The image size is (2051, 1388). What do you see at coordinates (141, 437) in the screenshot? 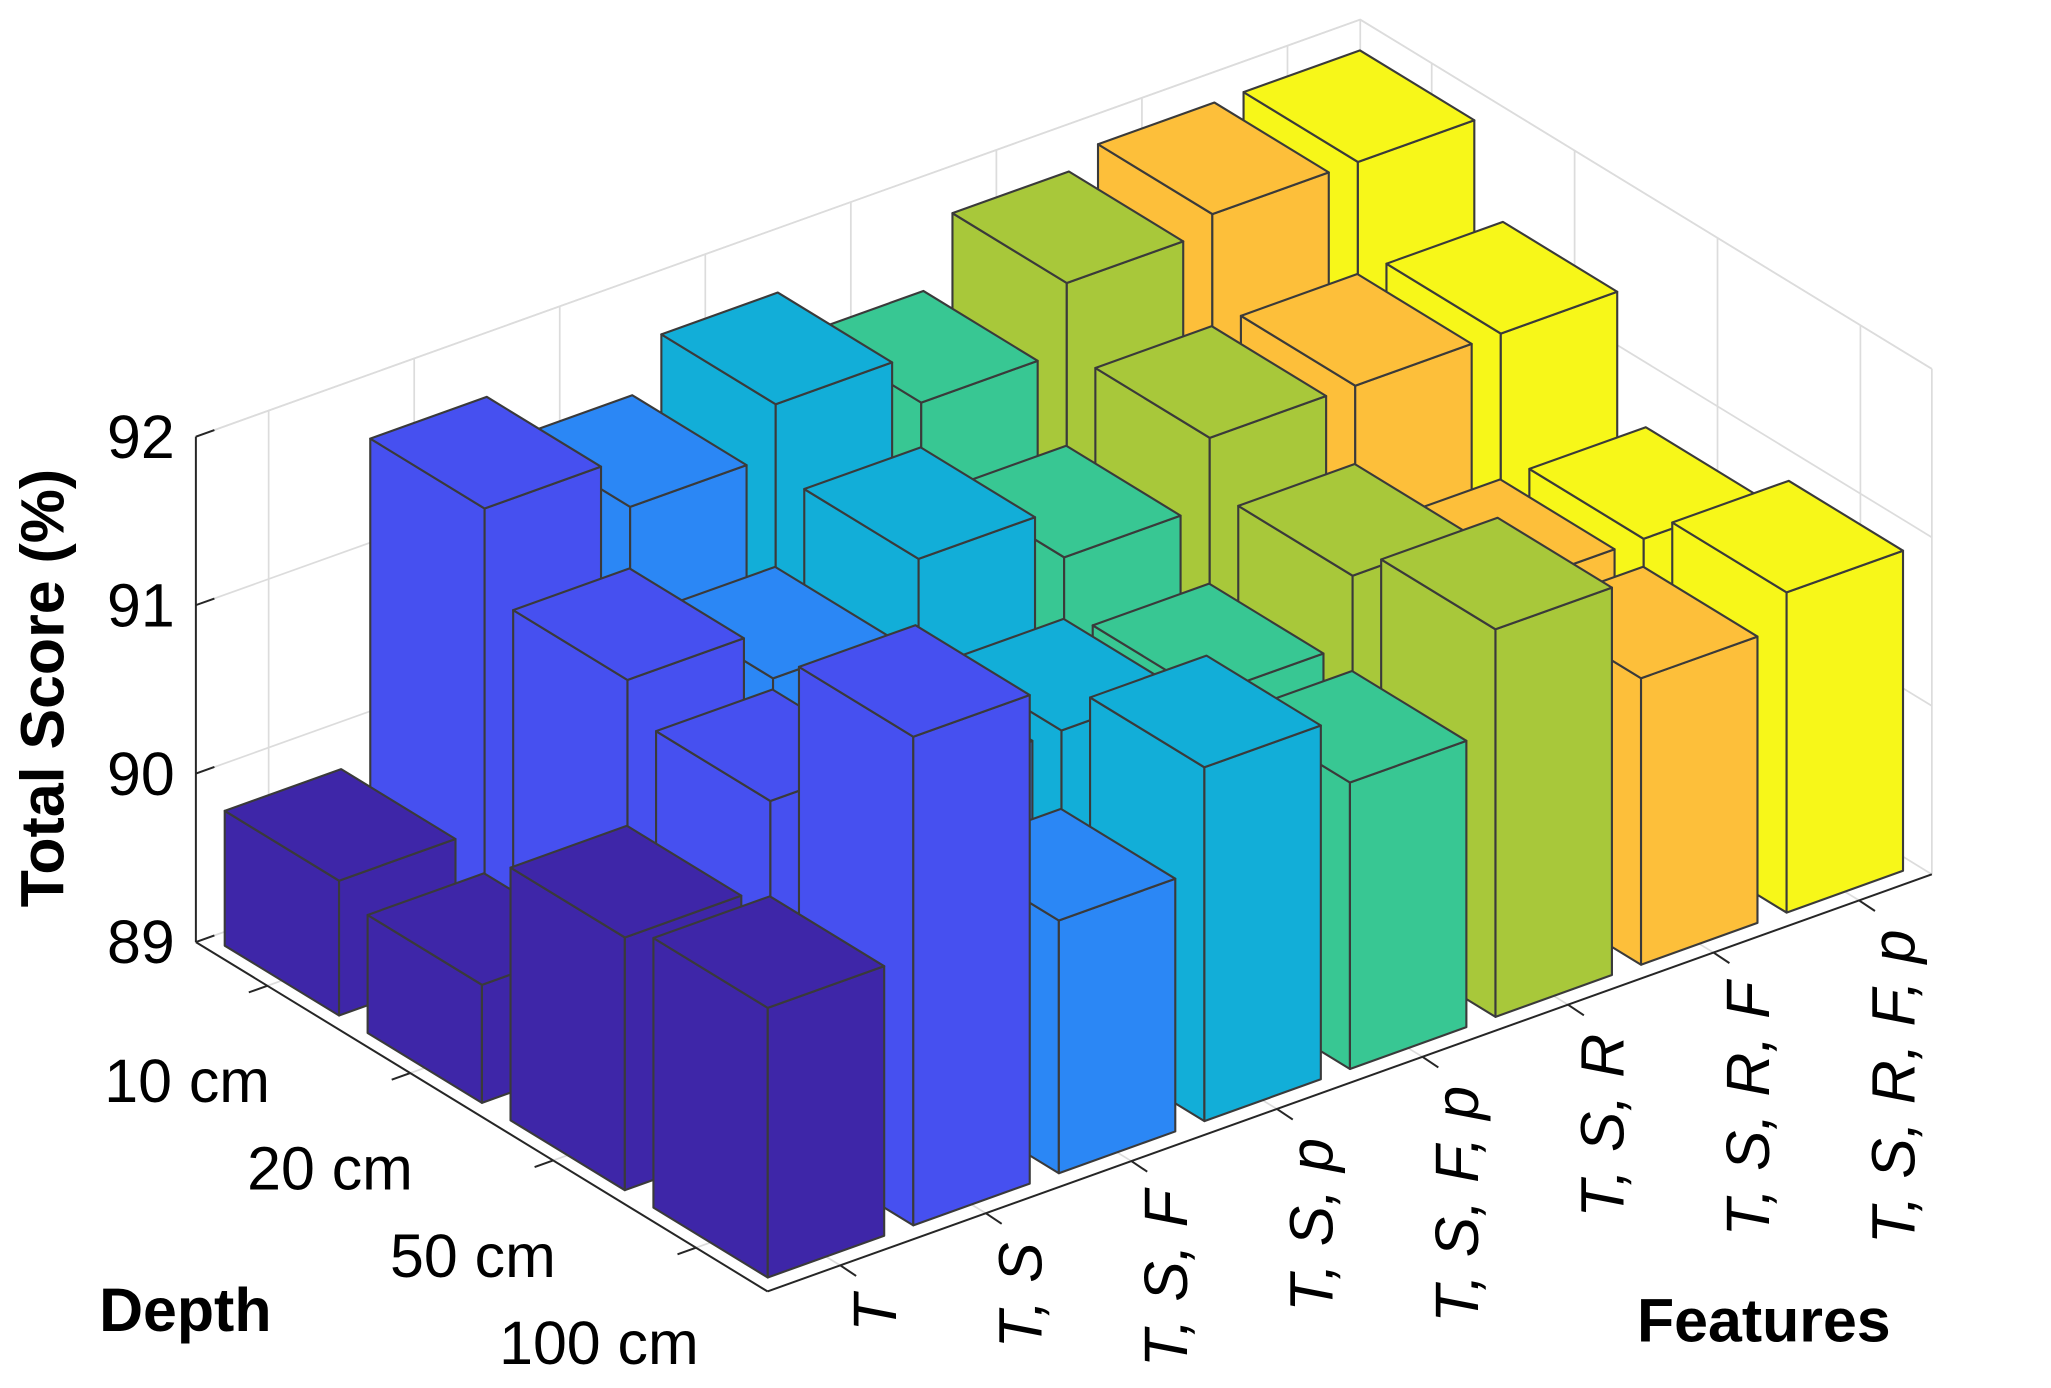
I see `z-tick-label: 92` at bounding box center [141, 437].